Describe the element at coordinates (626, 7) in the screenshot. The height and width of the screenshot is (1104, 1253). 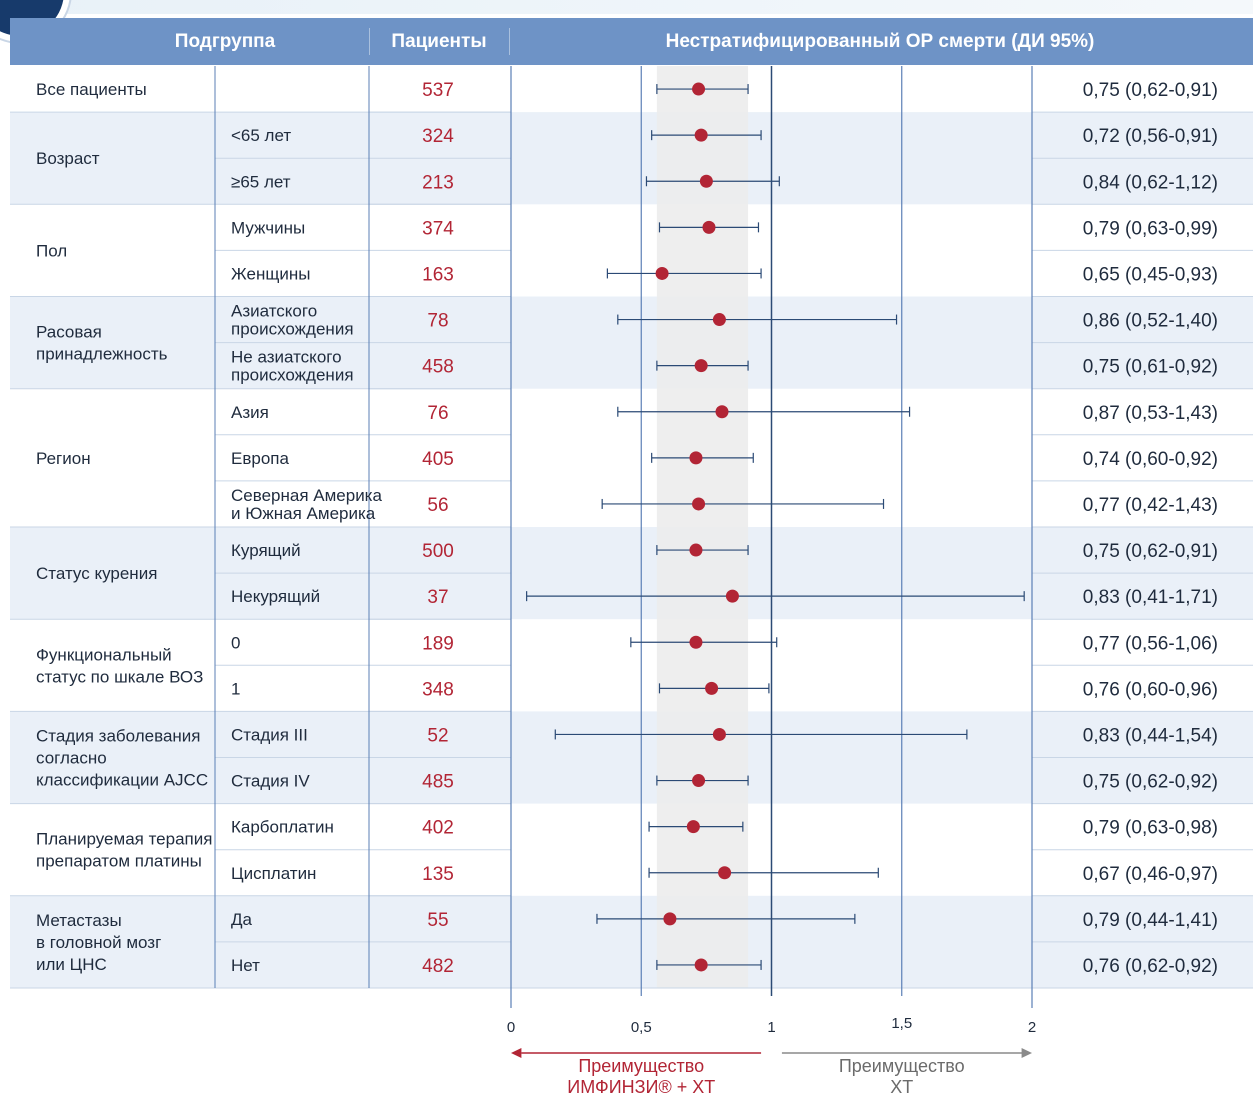
I see `top-banner` at that location.